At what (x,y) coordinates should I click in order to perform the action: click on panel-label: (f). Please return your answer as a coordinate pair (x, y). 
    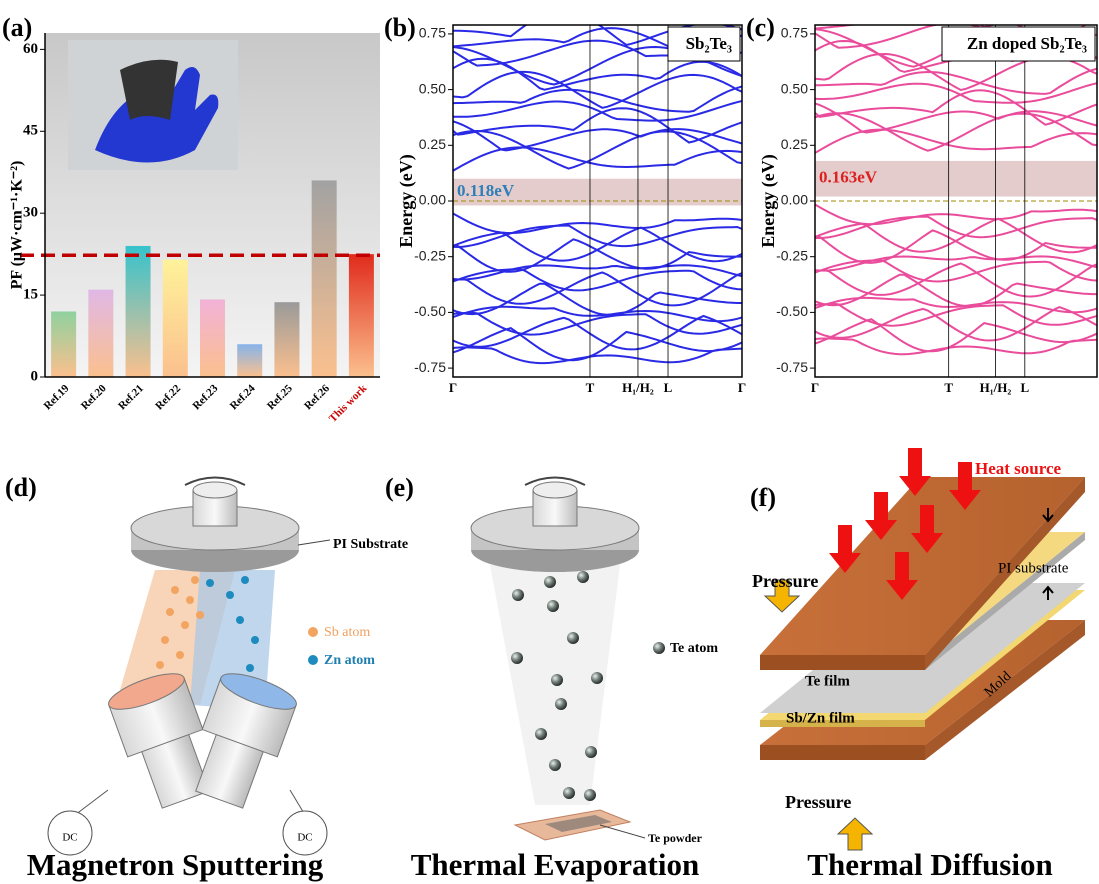
    Looking at the image, I should click on (763, 497).